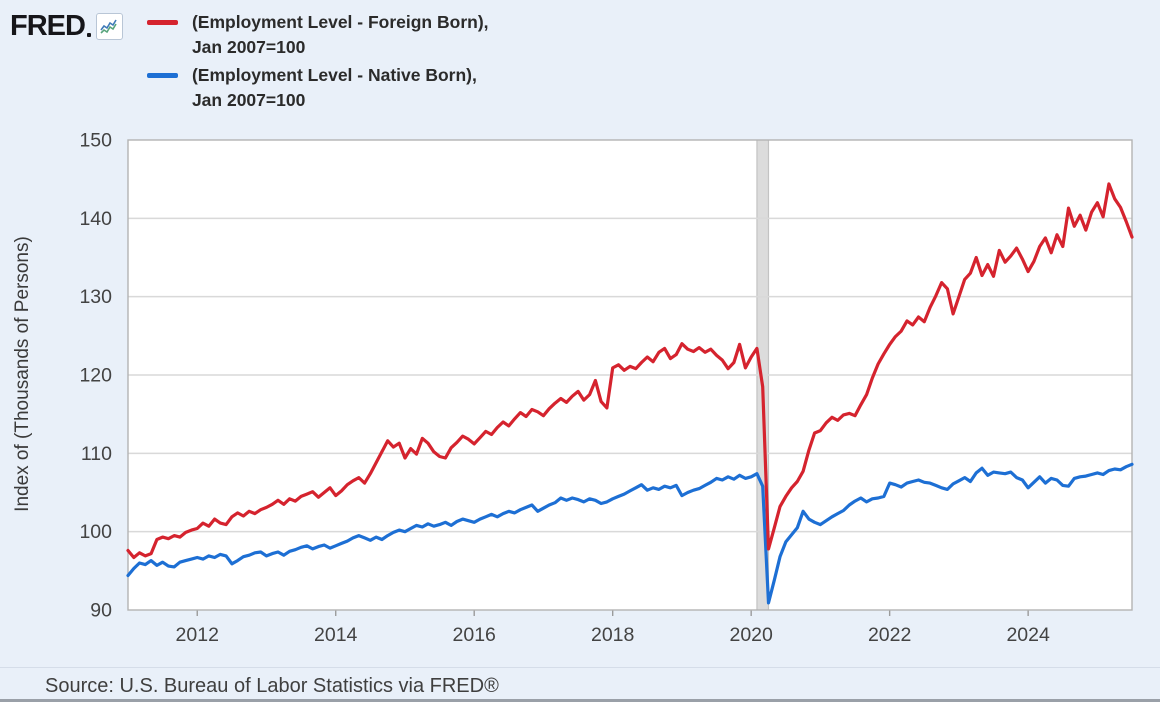  What do you see at coordinates (580, 667) in the screenshot?
I see `source-separator` at bounding box center [580, 667].